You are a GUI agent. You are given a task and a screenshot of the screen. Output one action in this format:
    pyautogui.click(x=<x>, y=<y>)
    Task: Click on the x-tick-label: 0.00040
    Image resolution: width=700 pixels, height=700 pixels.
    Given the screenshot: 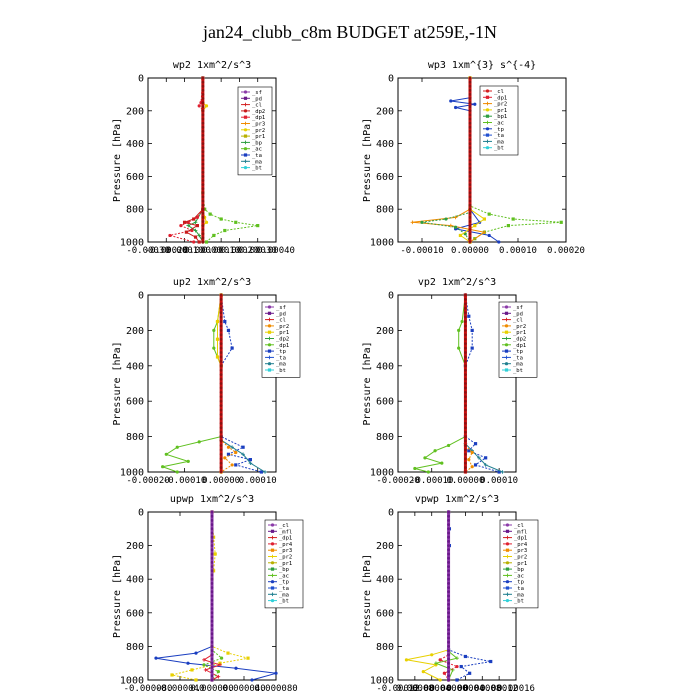 What is the action you would take?
    pyautogui.click(x=276, y=251)
    